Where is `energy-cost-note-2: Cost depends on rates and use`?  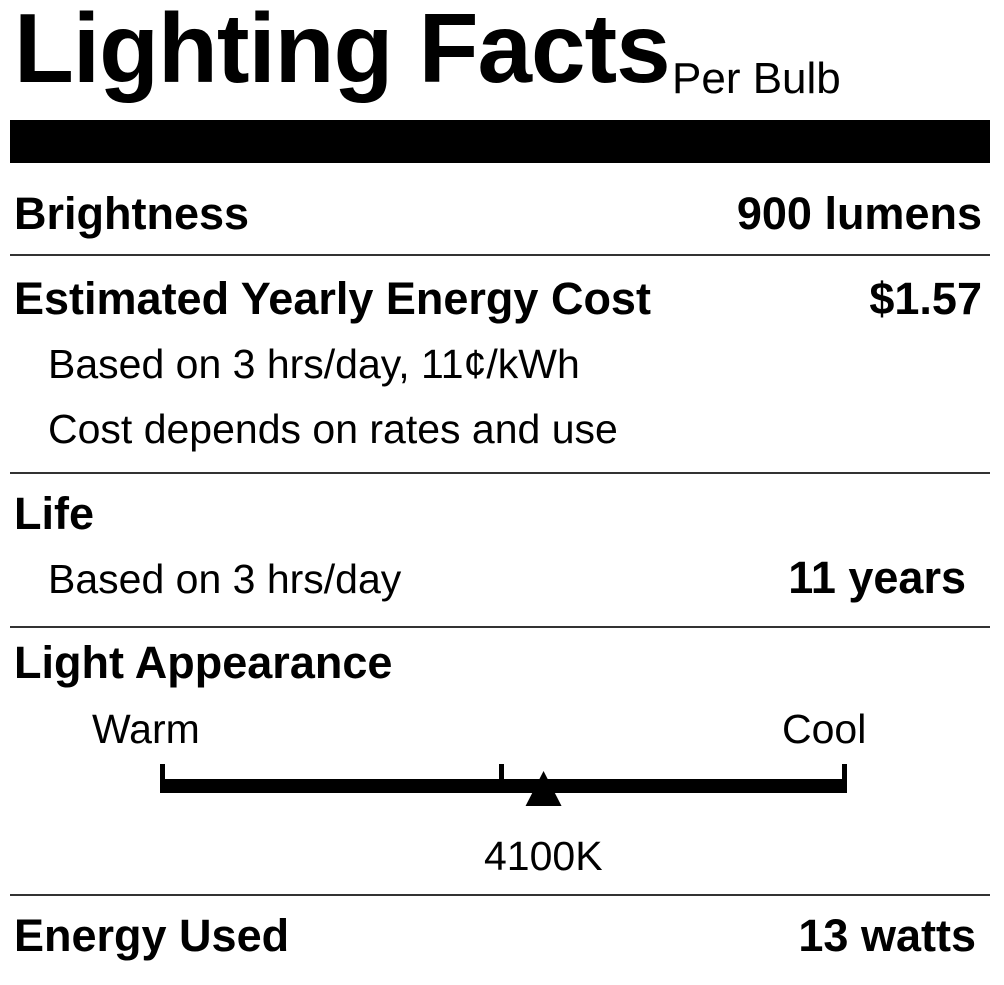
energy-cost-note-2: Cost depends on rates and use is located at coordinates (333, 429).